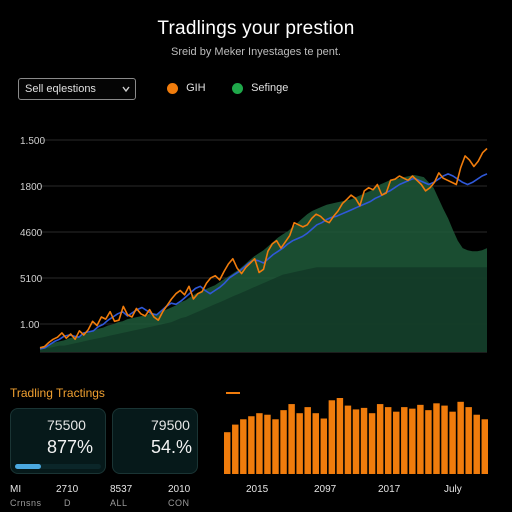 Image resolution: width=512 pixels, height=512 pixels. I want to click on stat-card-2: 79500 54.%, so click(155, 441).